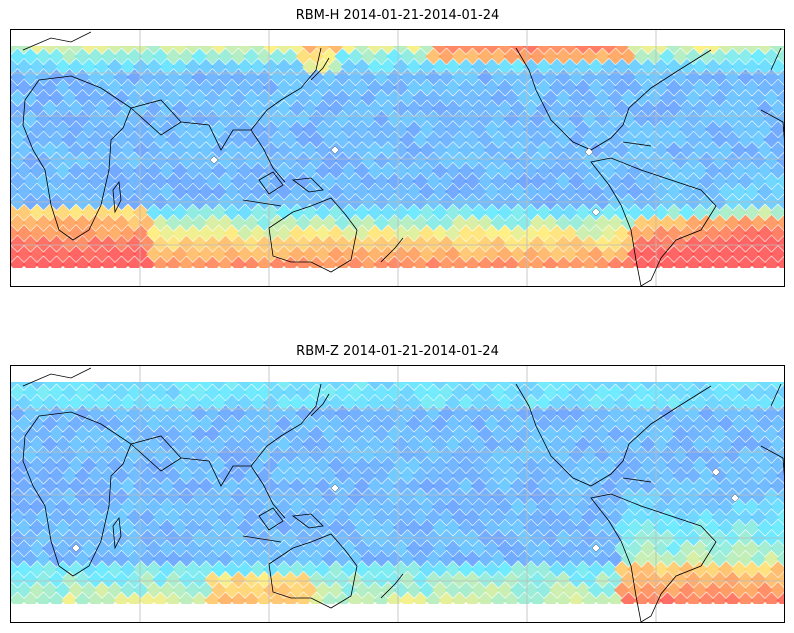  What do you see at coordinates (271, 183) in the screenshot?
I see `coastline` at bounding box center [271, 183].